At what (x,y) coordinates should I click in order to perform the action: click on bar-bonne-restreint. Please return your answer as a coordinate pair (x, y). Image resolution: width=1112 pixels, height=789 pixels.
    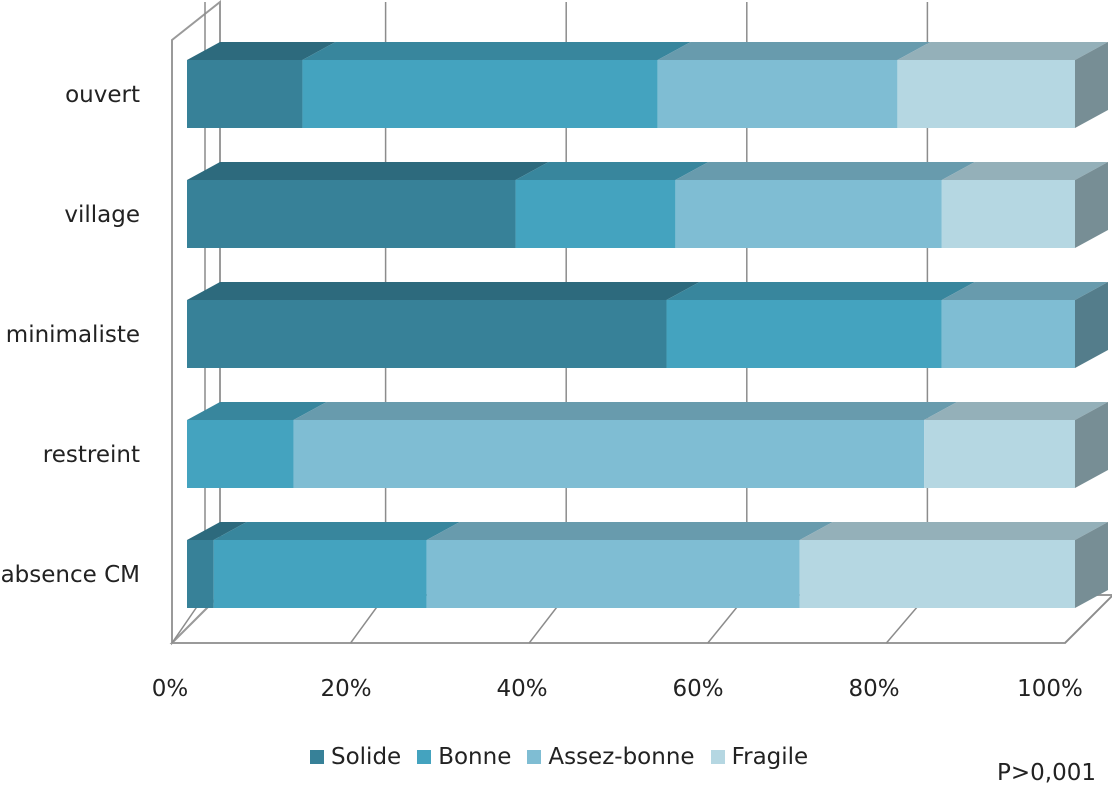
    Looking at the image, I should click on (257, 445).